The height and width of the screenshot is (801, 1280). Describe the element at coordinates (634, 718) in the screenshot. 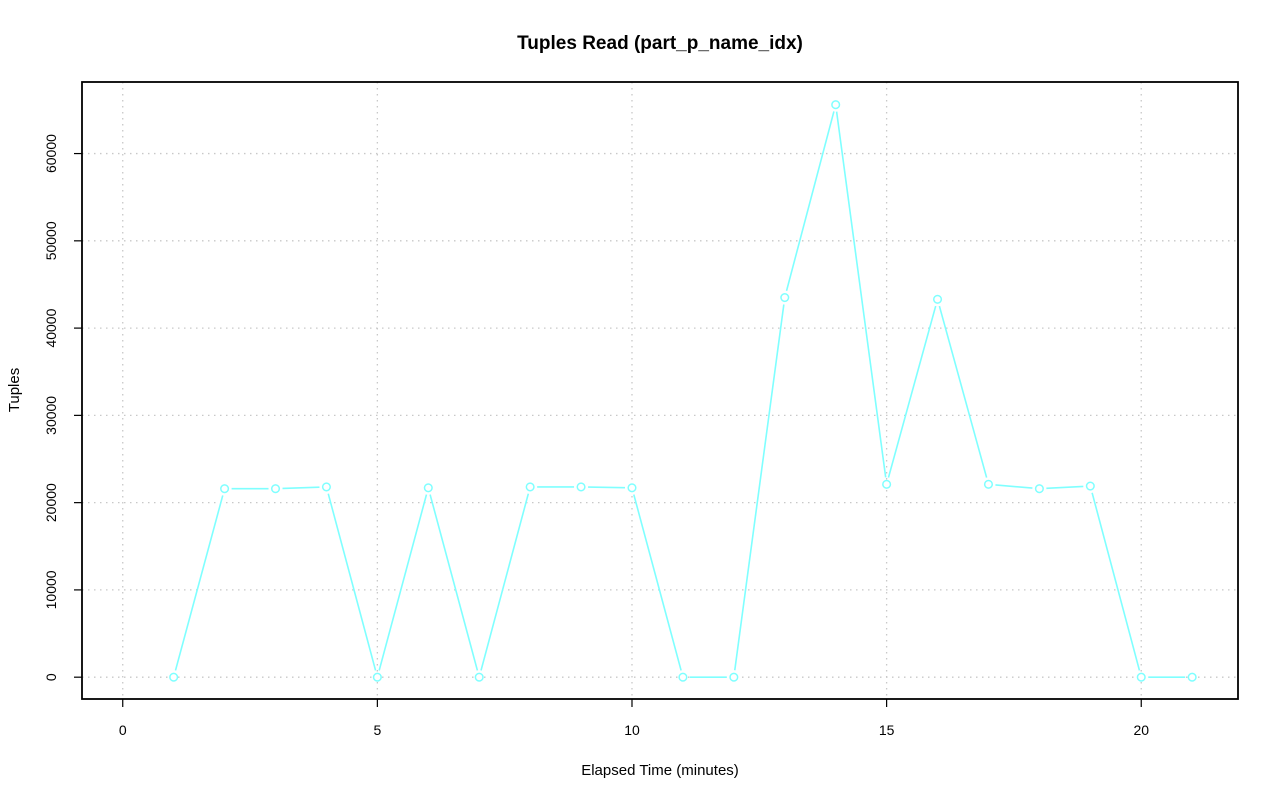

I see `x-axis: 0 5 10 15 20` at that location.